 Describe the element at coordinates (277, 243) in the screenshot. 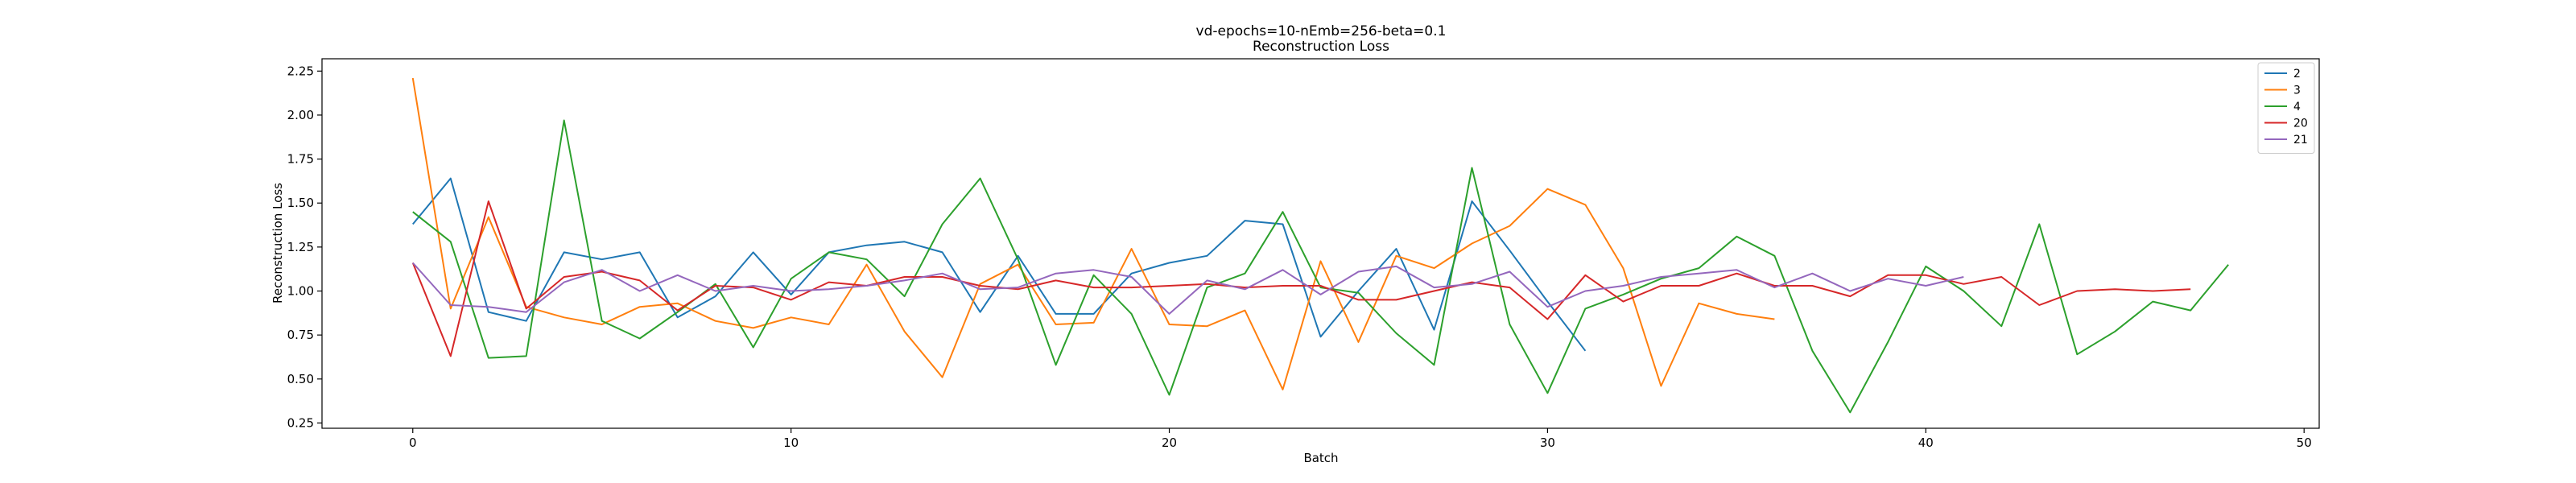

I see `y-axis-label: Reconstruction Loss` at that location.